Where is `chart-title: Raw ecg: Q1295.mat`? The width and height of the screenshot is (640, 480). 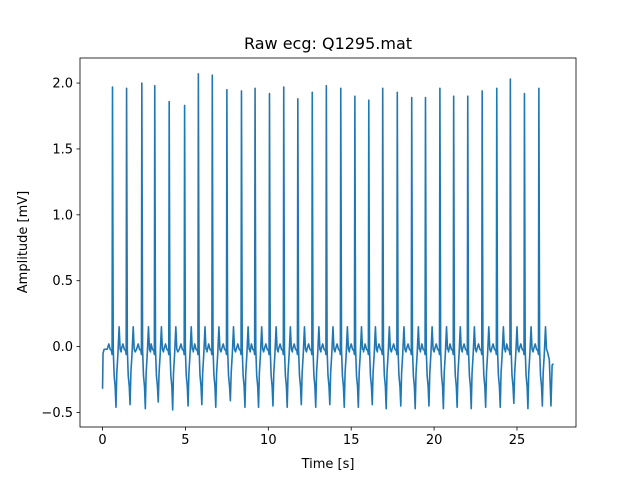 chart-title: Raw ecg: Q1295.mat is located at coordinates (328, 43).